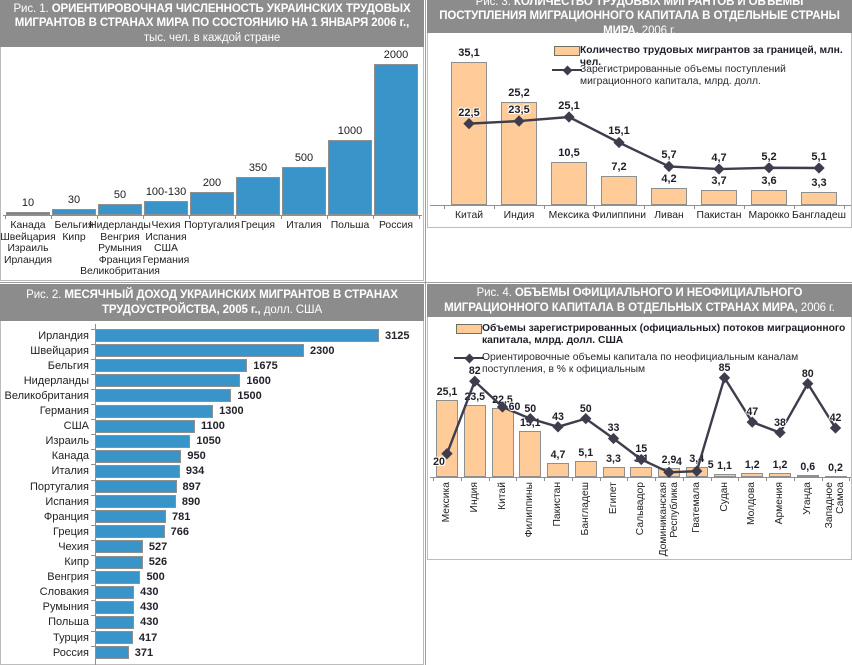 This screenshot has width=852, height=665. Describe the element at coordinates (76, 426) in the screenshot. I see `fig2-category: США` at that location.